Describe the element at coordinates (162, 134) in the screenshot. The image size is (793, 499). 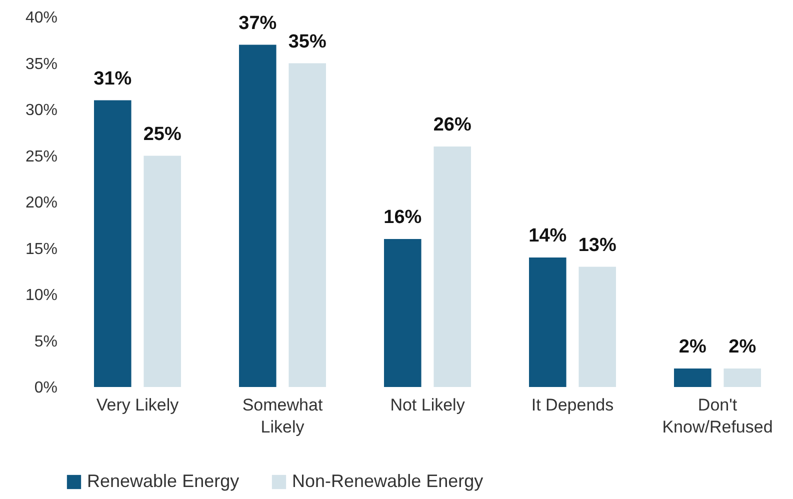
I see `data-label: 25%` at that location.